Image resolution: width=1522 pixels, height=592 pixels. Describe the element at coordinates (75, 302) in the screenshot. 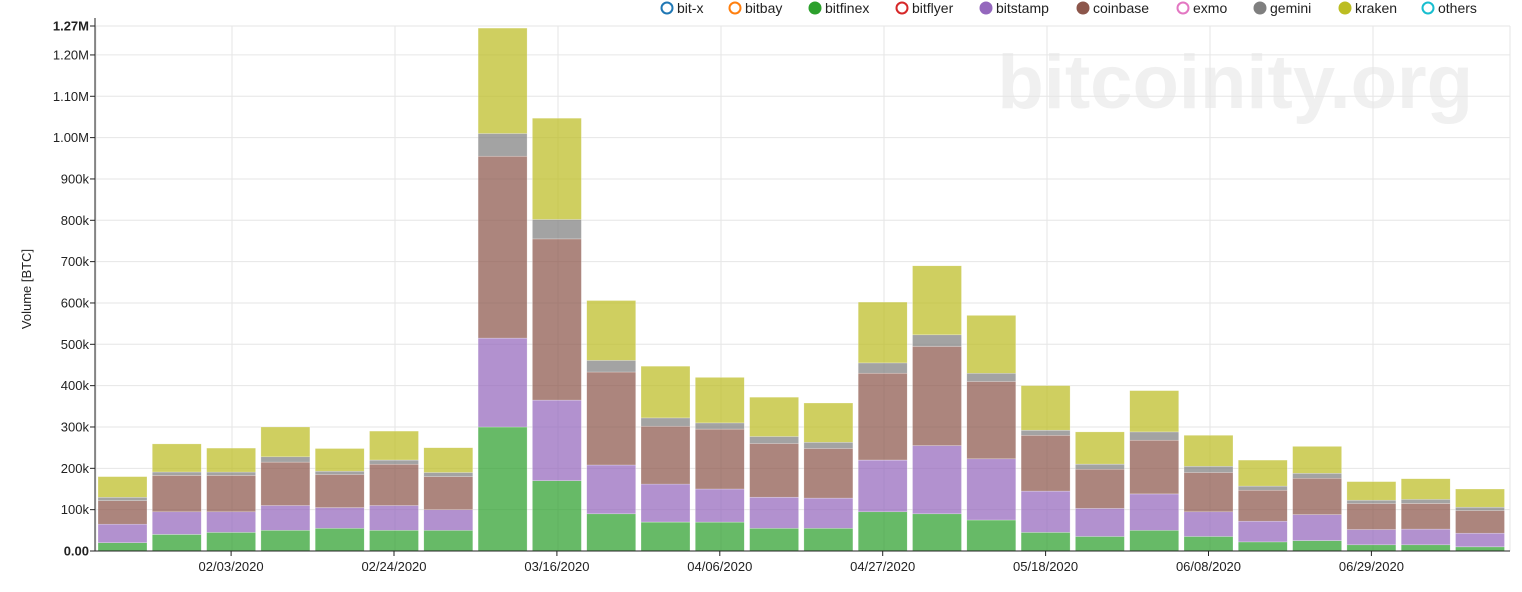

I see `y-tick-label-6: 600k` at that location.